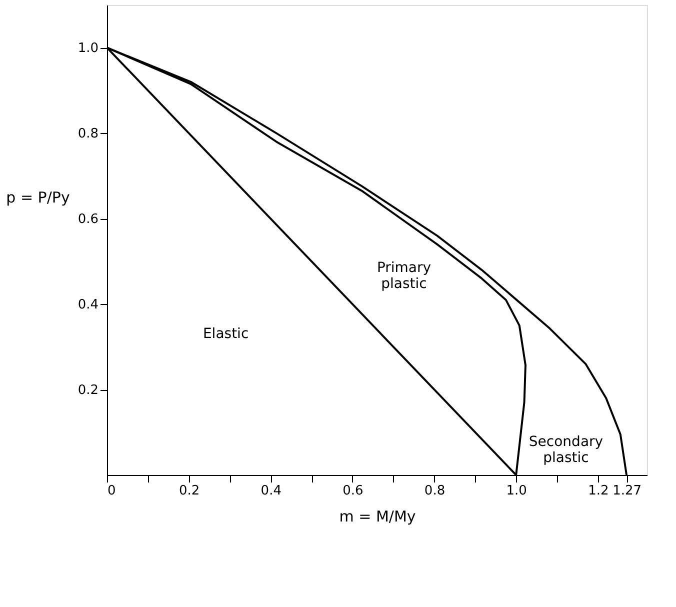  What do you see at coordinates (88, 390) in the screenshot?
I see `y-tick-label: 0.2` at bounding box center [88, 390].